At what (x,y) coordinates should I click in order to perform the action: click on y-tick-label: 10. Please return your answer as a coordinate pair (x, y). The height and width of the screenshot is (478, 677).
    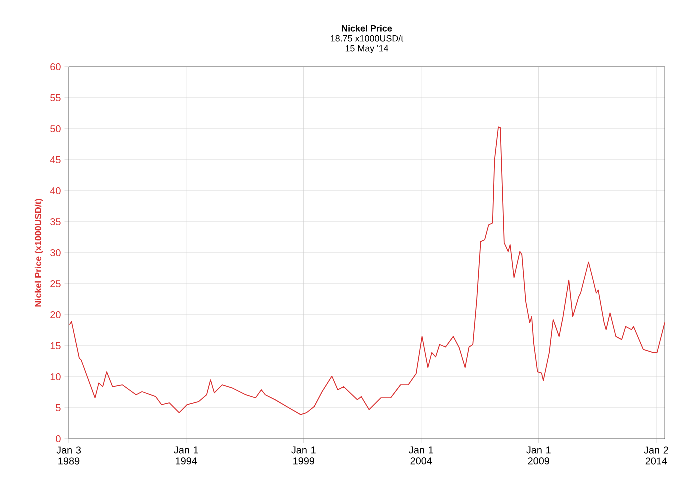
    Looking at the image, I should click on (55, 377).